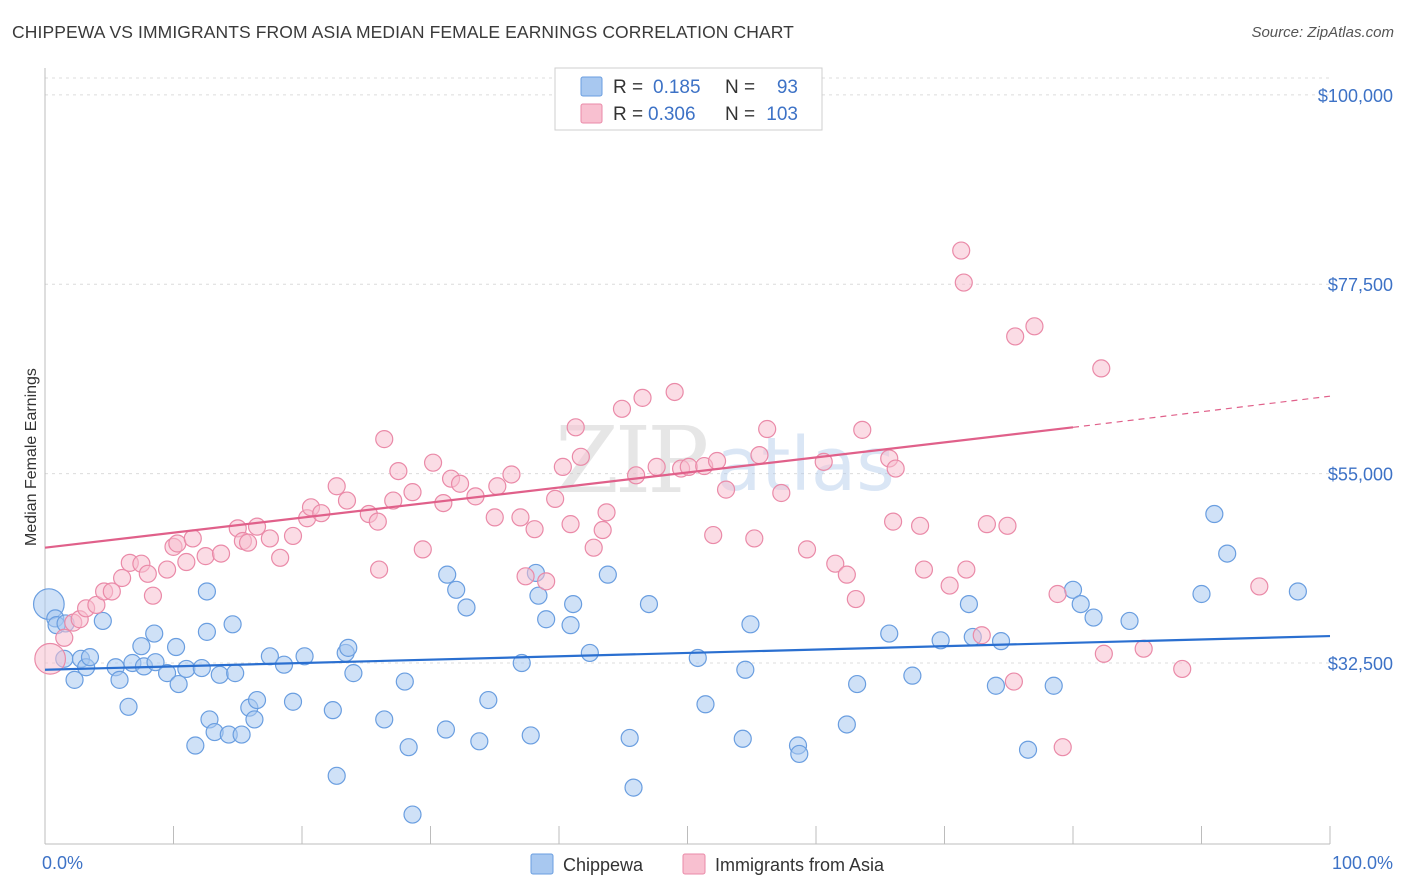 This screenshot has height=892, width=1406. I want to click on asia-trendline-extension, so click(1201, 411).